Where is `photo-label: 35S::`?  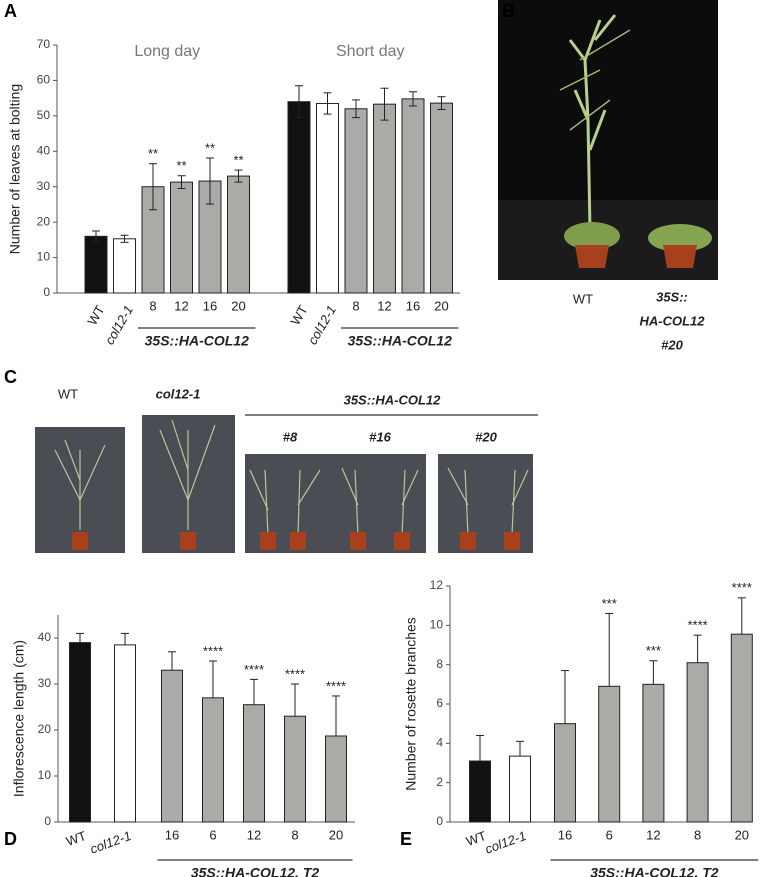
photo-label: 35S:: is located at coordinates (672, 296).